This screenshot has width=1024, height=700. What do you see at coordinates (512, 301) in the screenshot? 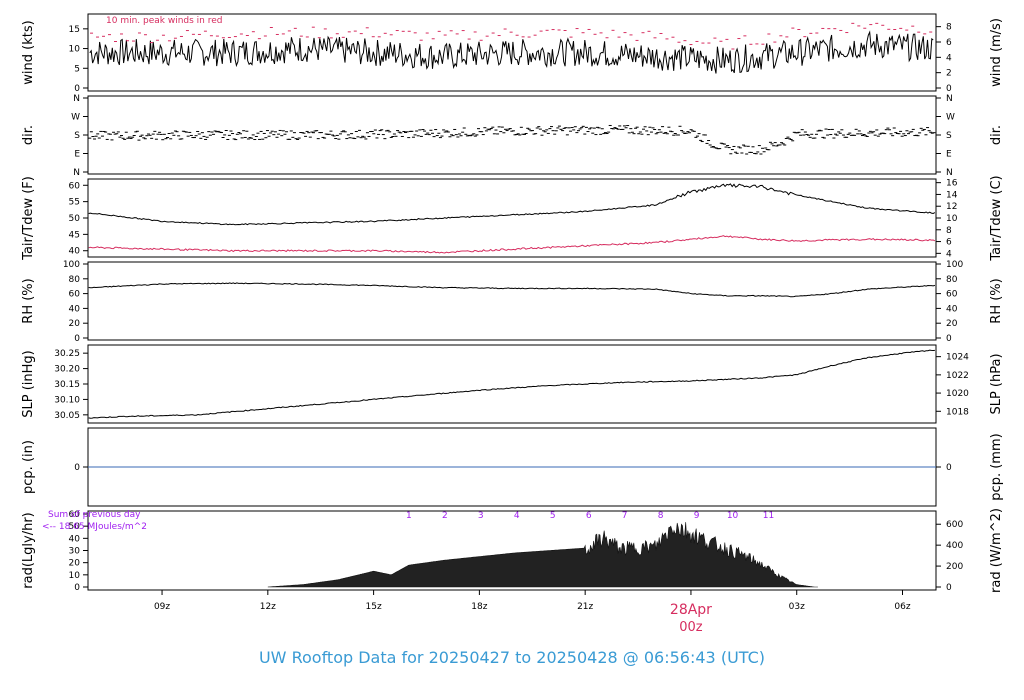
I see `panel-frame-rh` at bounding box center [512, 301].